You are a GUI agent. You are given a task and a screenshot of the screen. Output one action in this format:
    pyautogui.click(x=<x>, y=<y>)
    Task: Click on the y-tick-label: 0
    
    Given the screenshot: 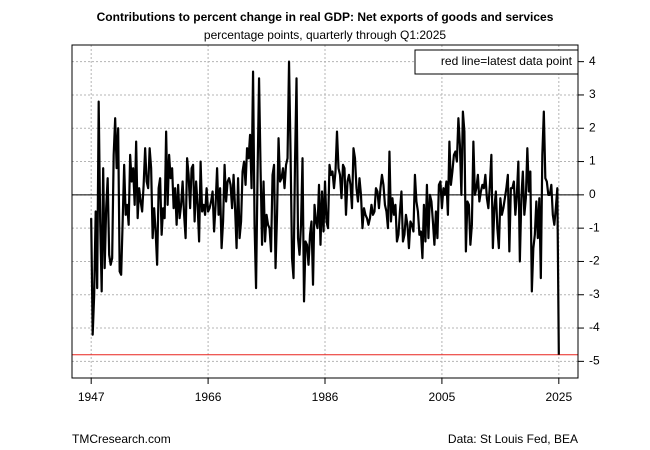 What is the action you would take?
    pyautogui.click(x=592, y=194)
    